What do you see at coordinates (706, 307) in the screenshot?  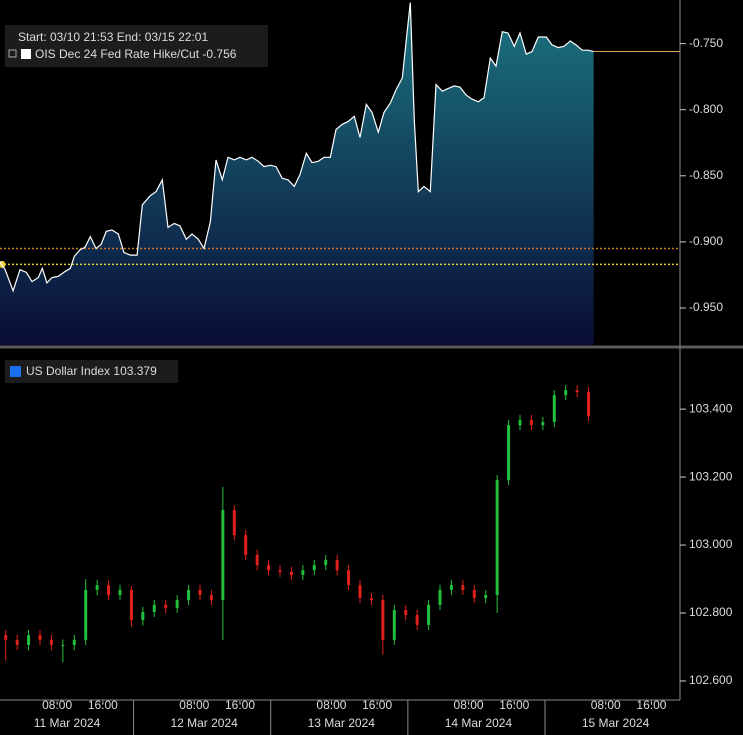 I see `y-tick-label: -0.950` at bounding box center [706, 307].